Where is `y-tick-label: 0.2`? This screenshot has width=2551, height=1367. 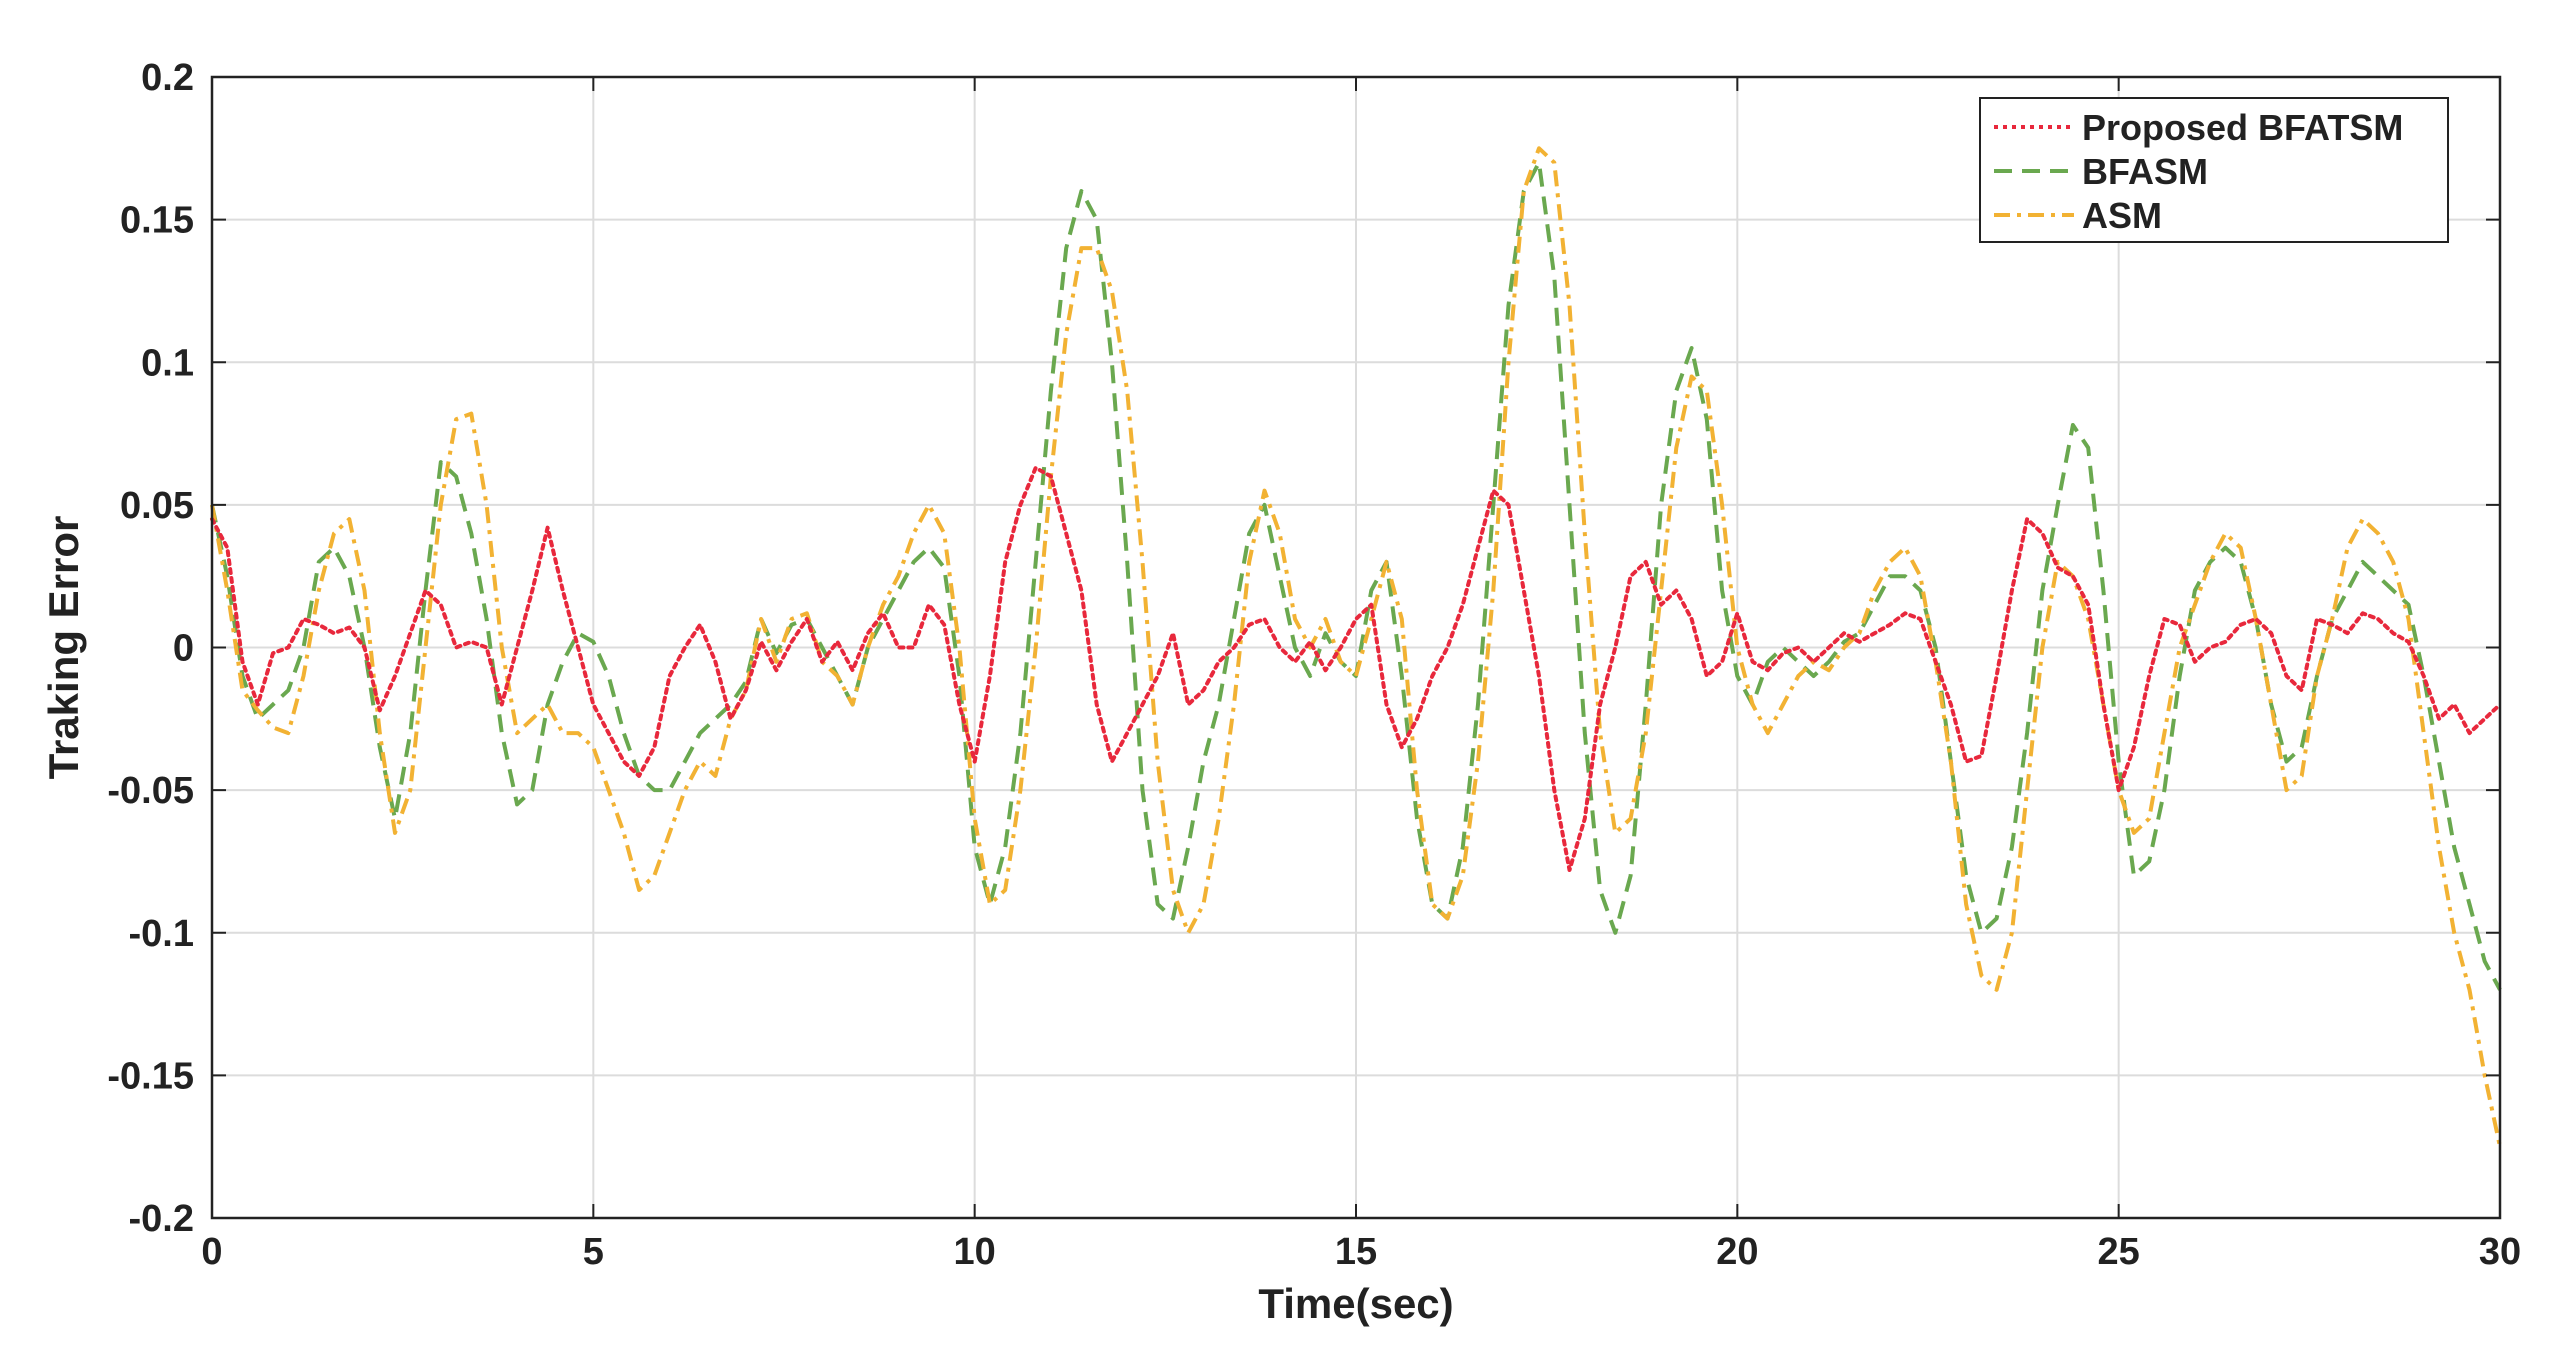 y-tick-label: 0.2 is located at coordinates (167, 78).